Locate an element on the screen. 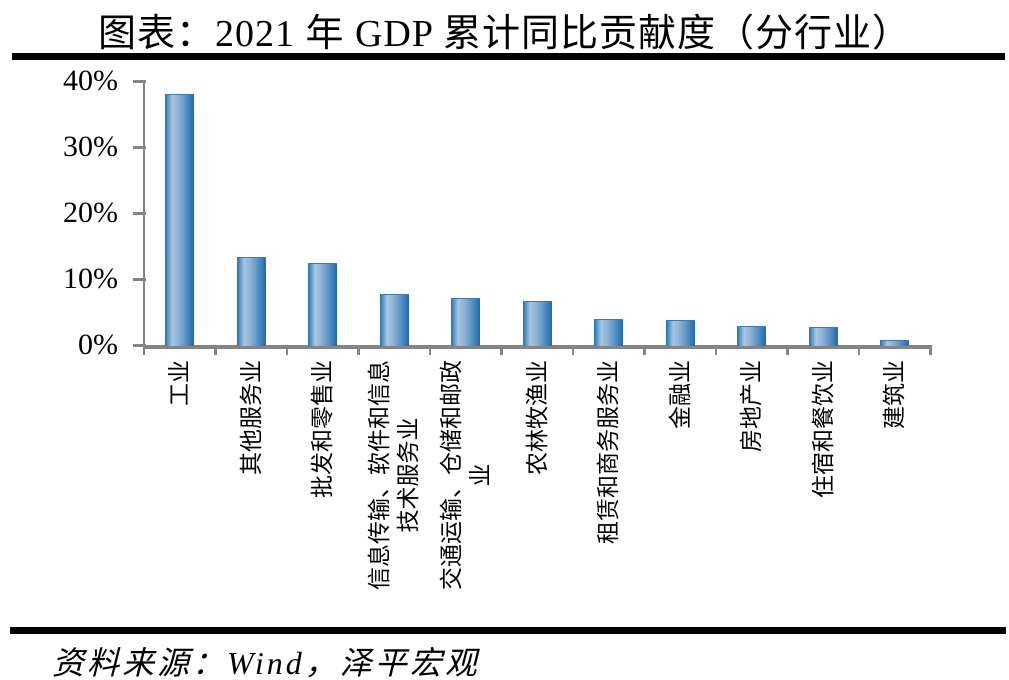 This screenshot has width=1009, height=680. y-axis-tick-label: 40% is located at coordinates (90, 80).